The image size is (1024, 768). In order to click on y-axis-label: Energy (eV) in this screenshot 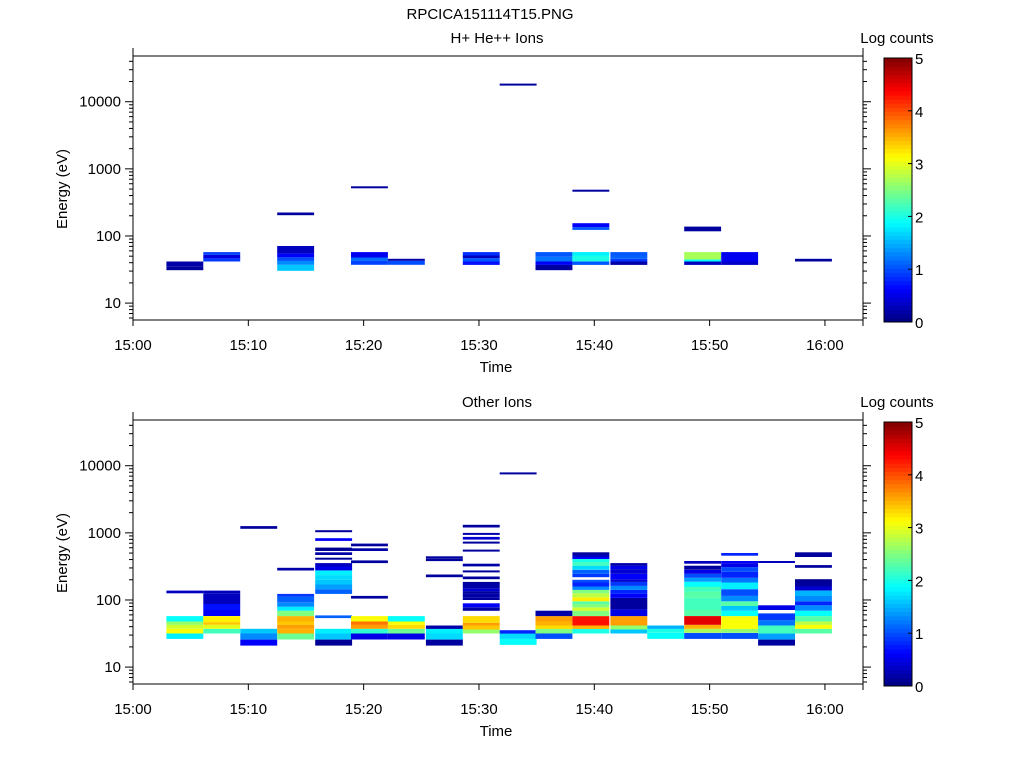, I will do `click(62, 553)`.